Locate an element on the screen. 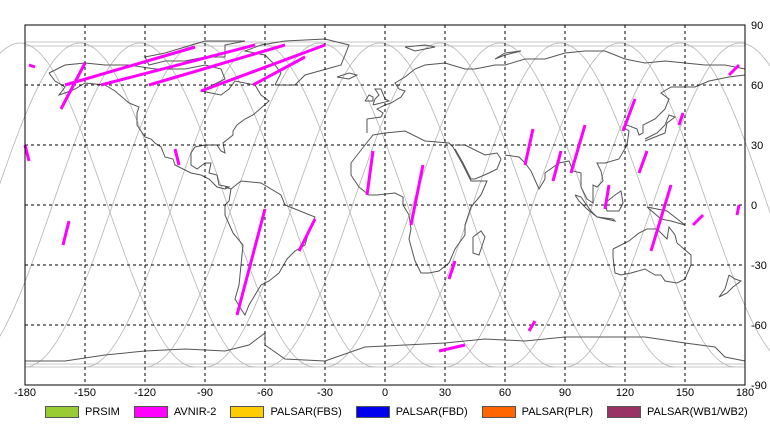  orbit-track is located at coordinates (40, 113).